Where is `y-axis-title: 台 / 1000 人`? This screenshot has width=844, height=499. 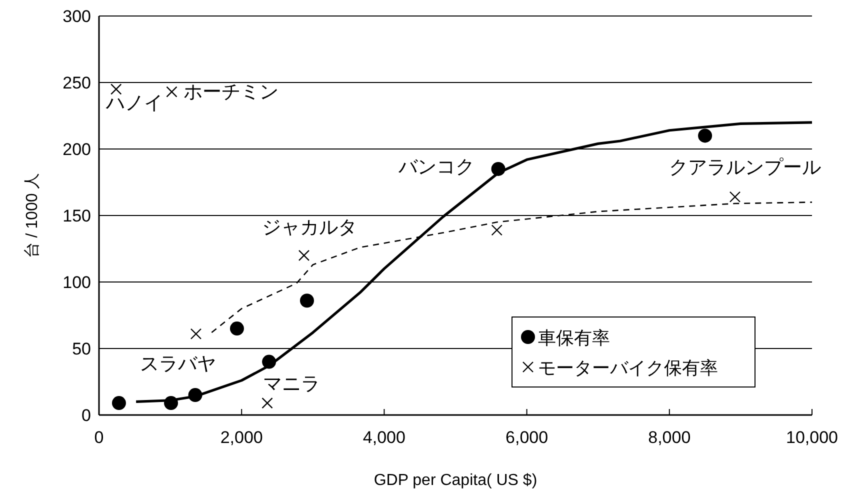
y-axis-title: 台 / 1000 人 is located at coordinates (32, 215).